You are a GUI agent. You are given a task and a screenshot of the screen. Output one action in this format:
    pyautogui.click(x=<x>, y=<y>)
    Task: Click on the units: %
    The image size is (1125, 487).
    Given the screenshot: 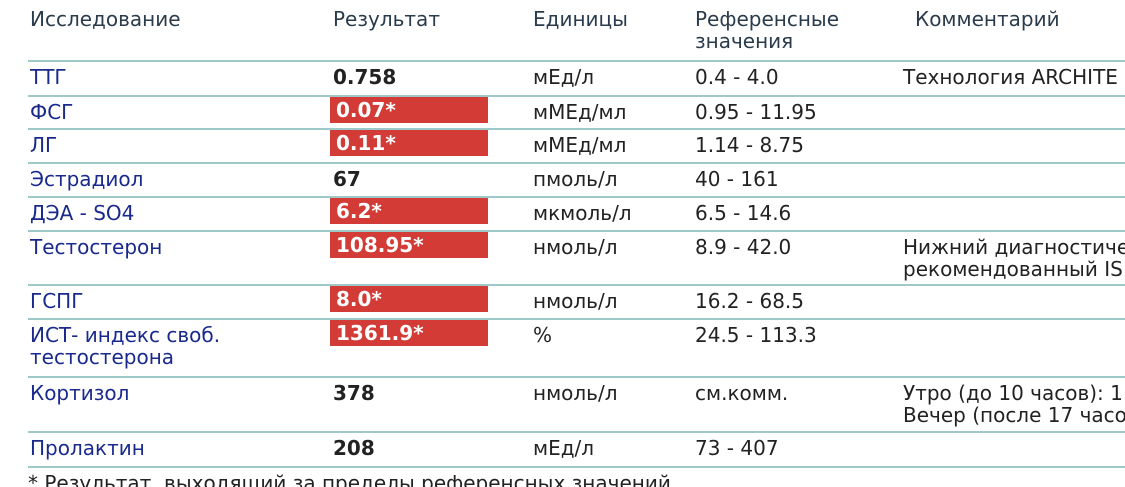 What is the action you would take?
    pyautogui.click(x=543, y=335)
    